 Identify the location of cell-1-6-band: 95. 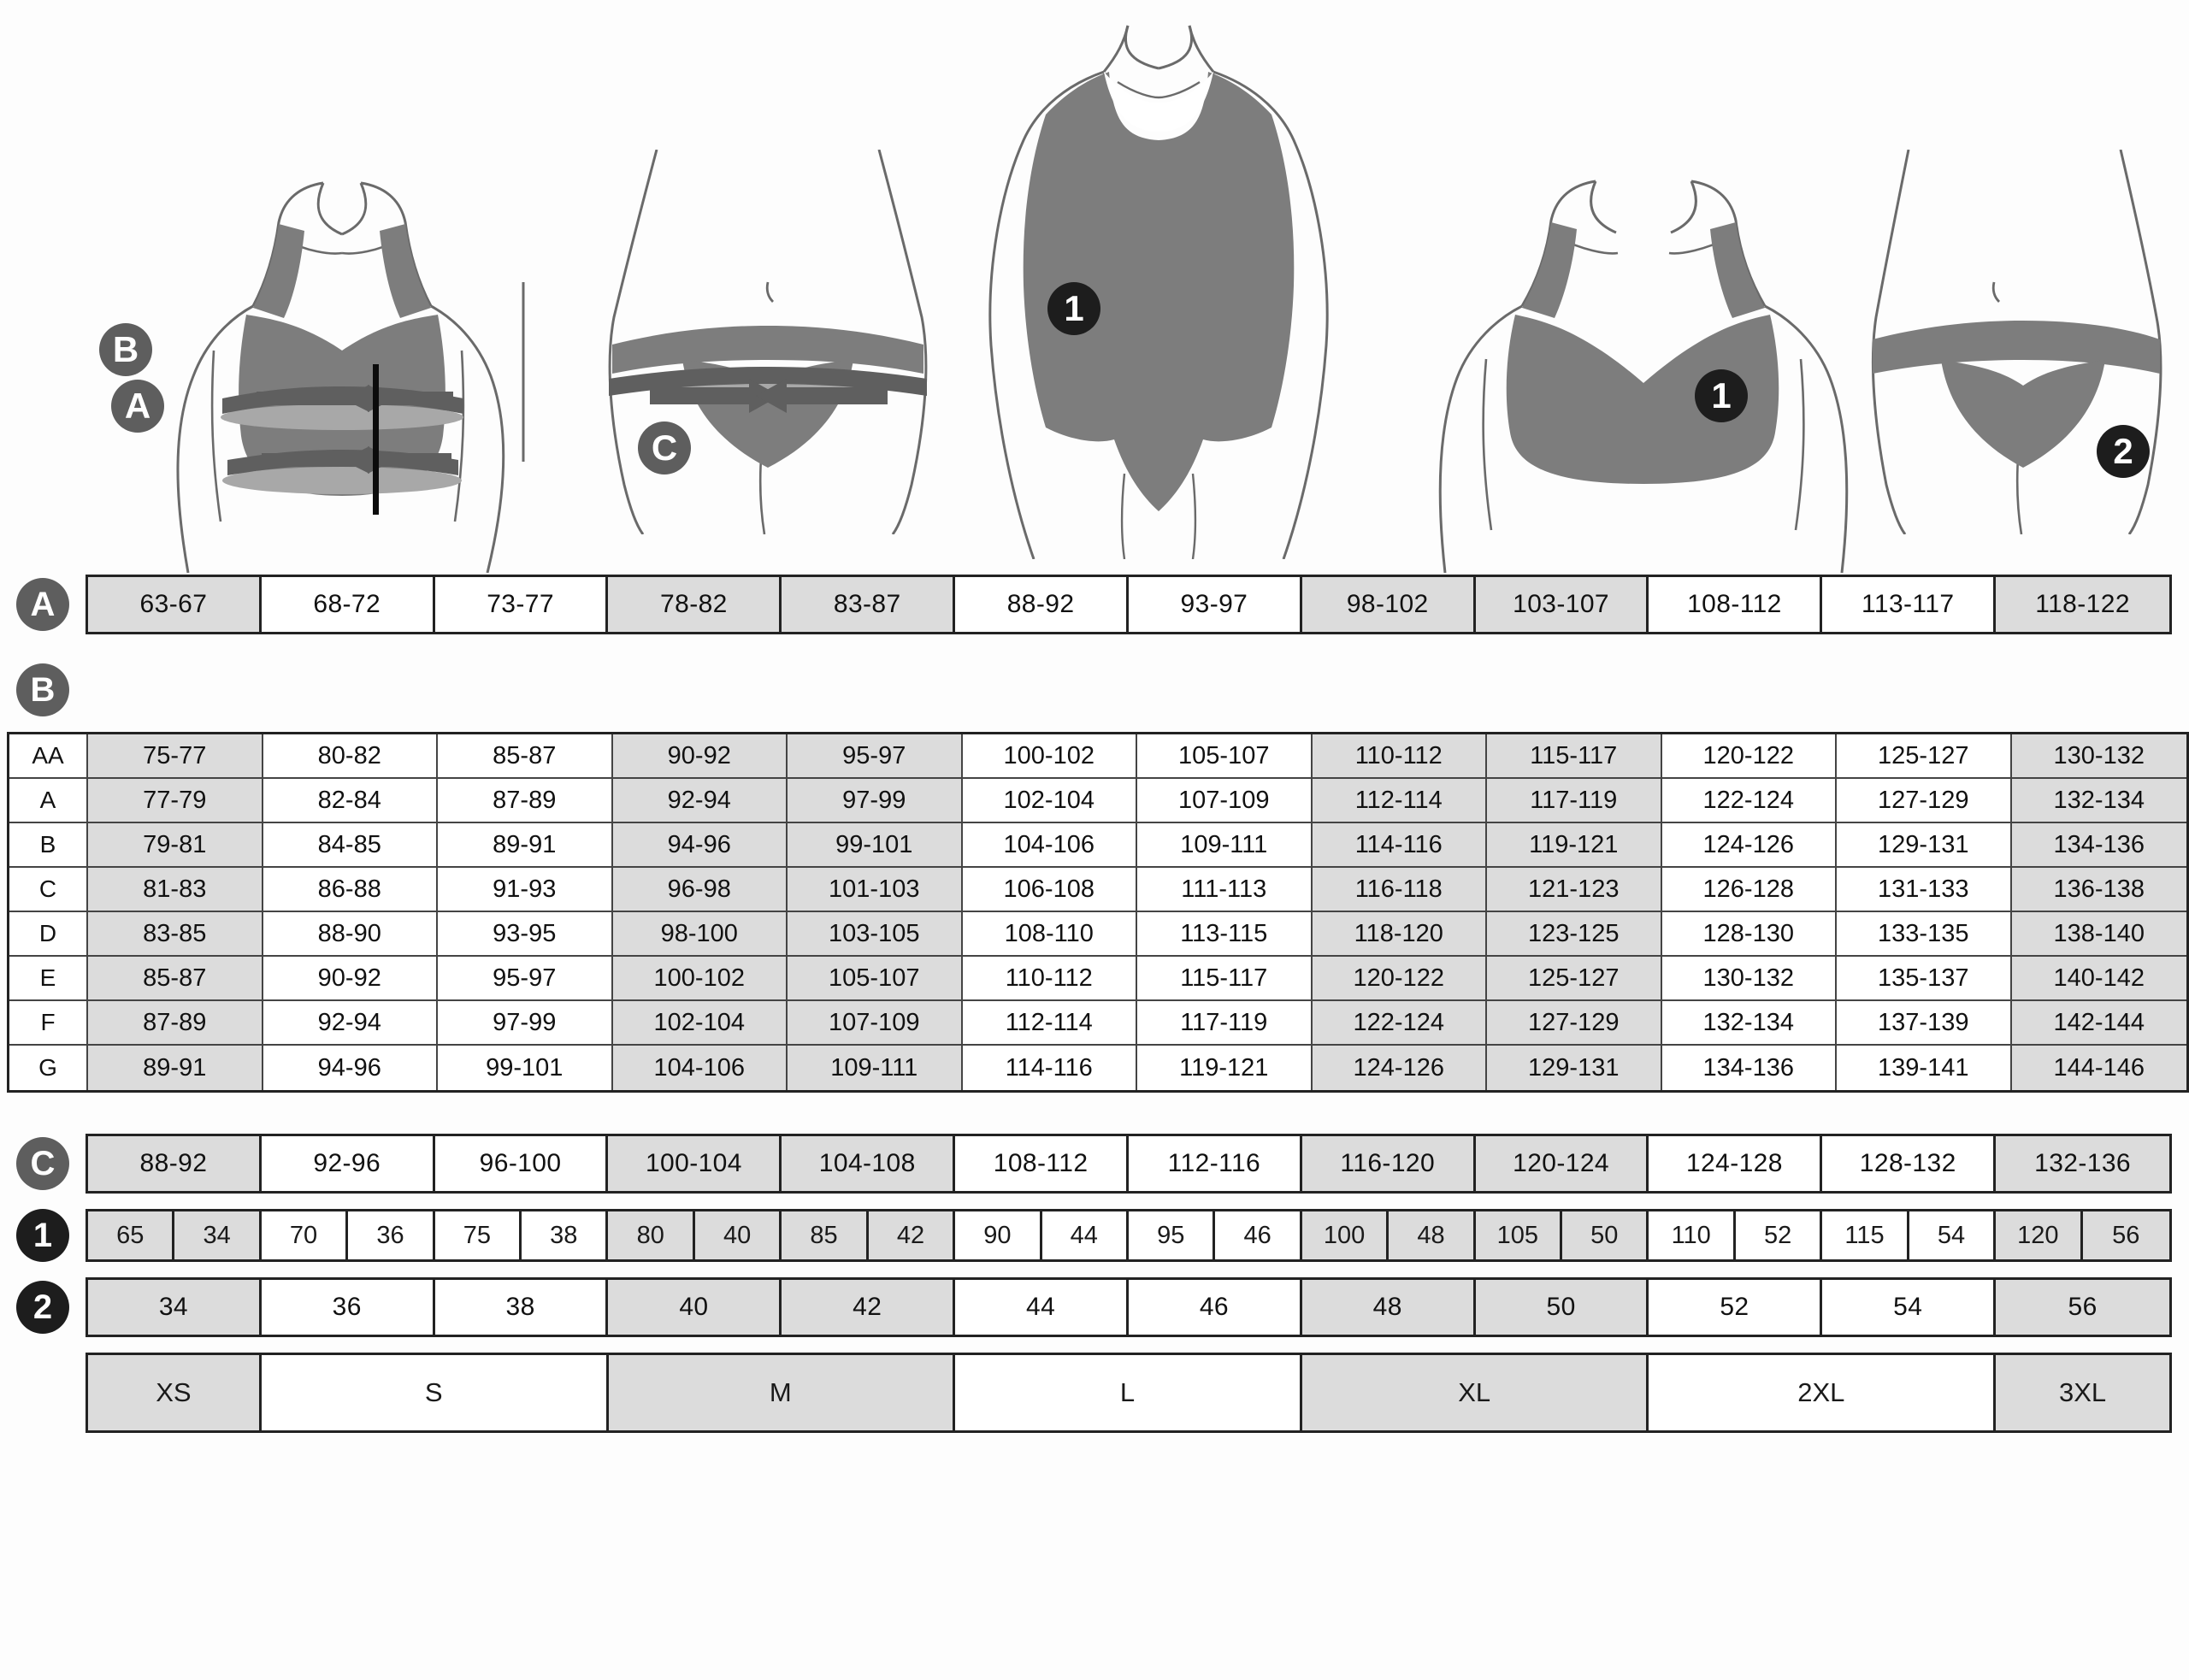
(1172, 1235).